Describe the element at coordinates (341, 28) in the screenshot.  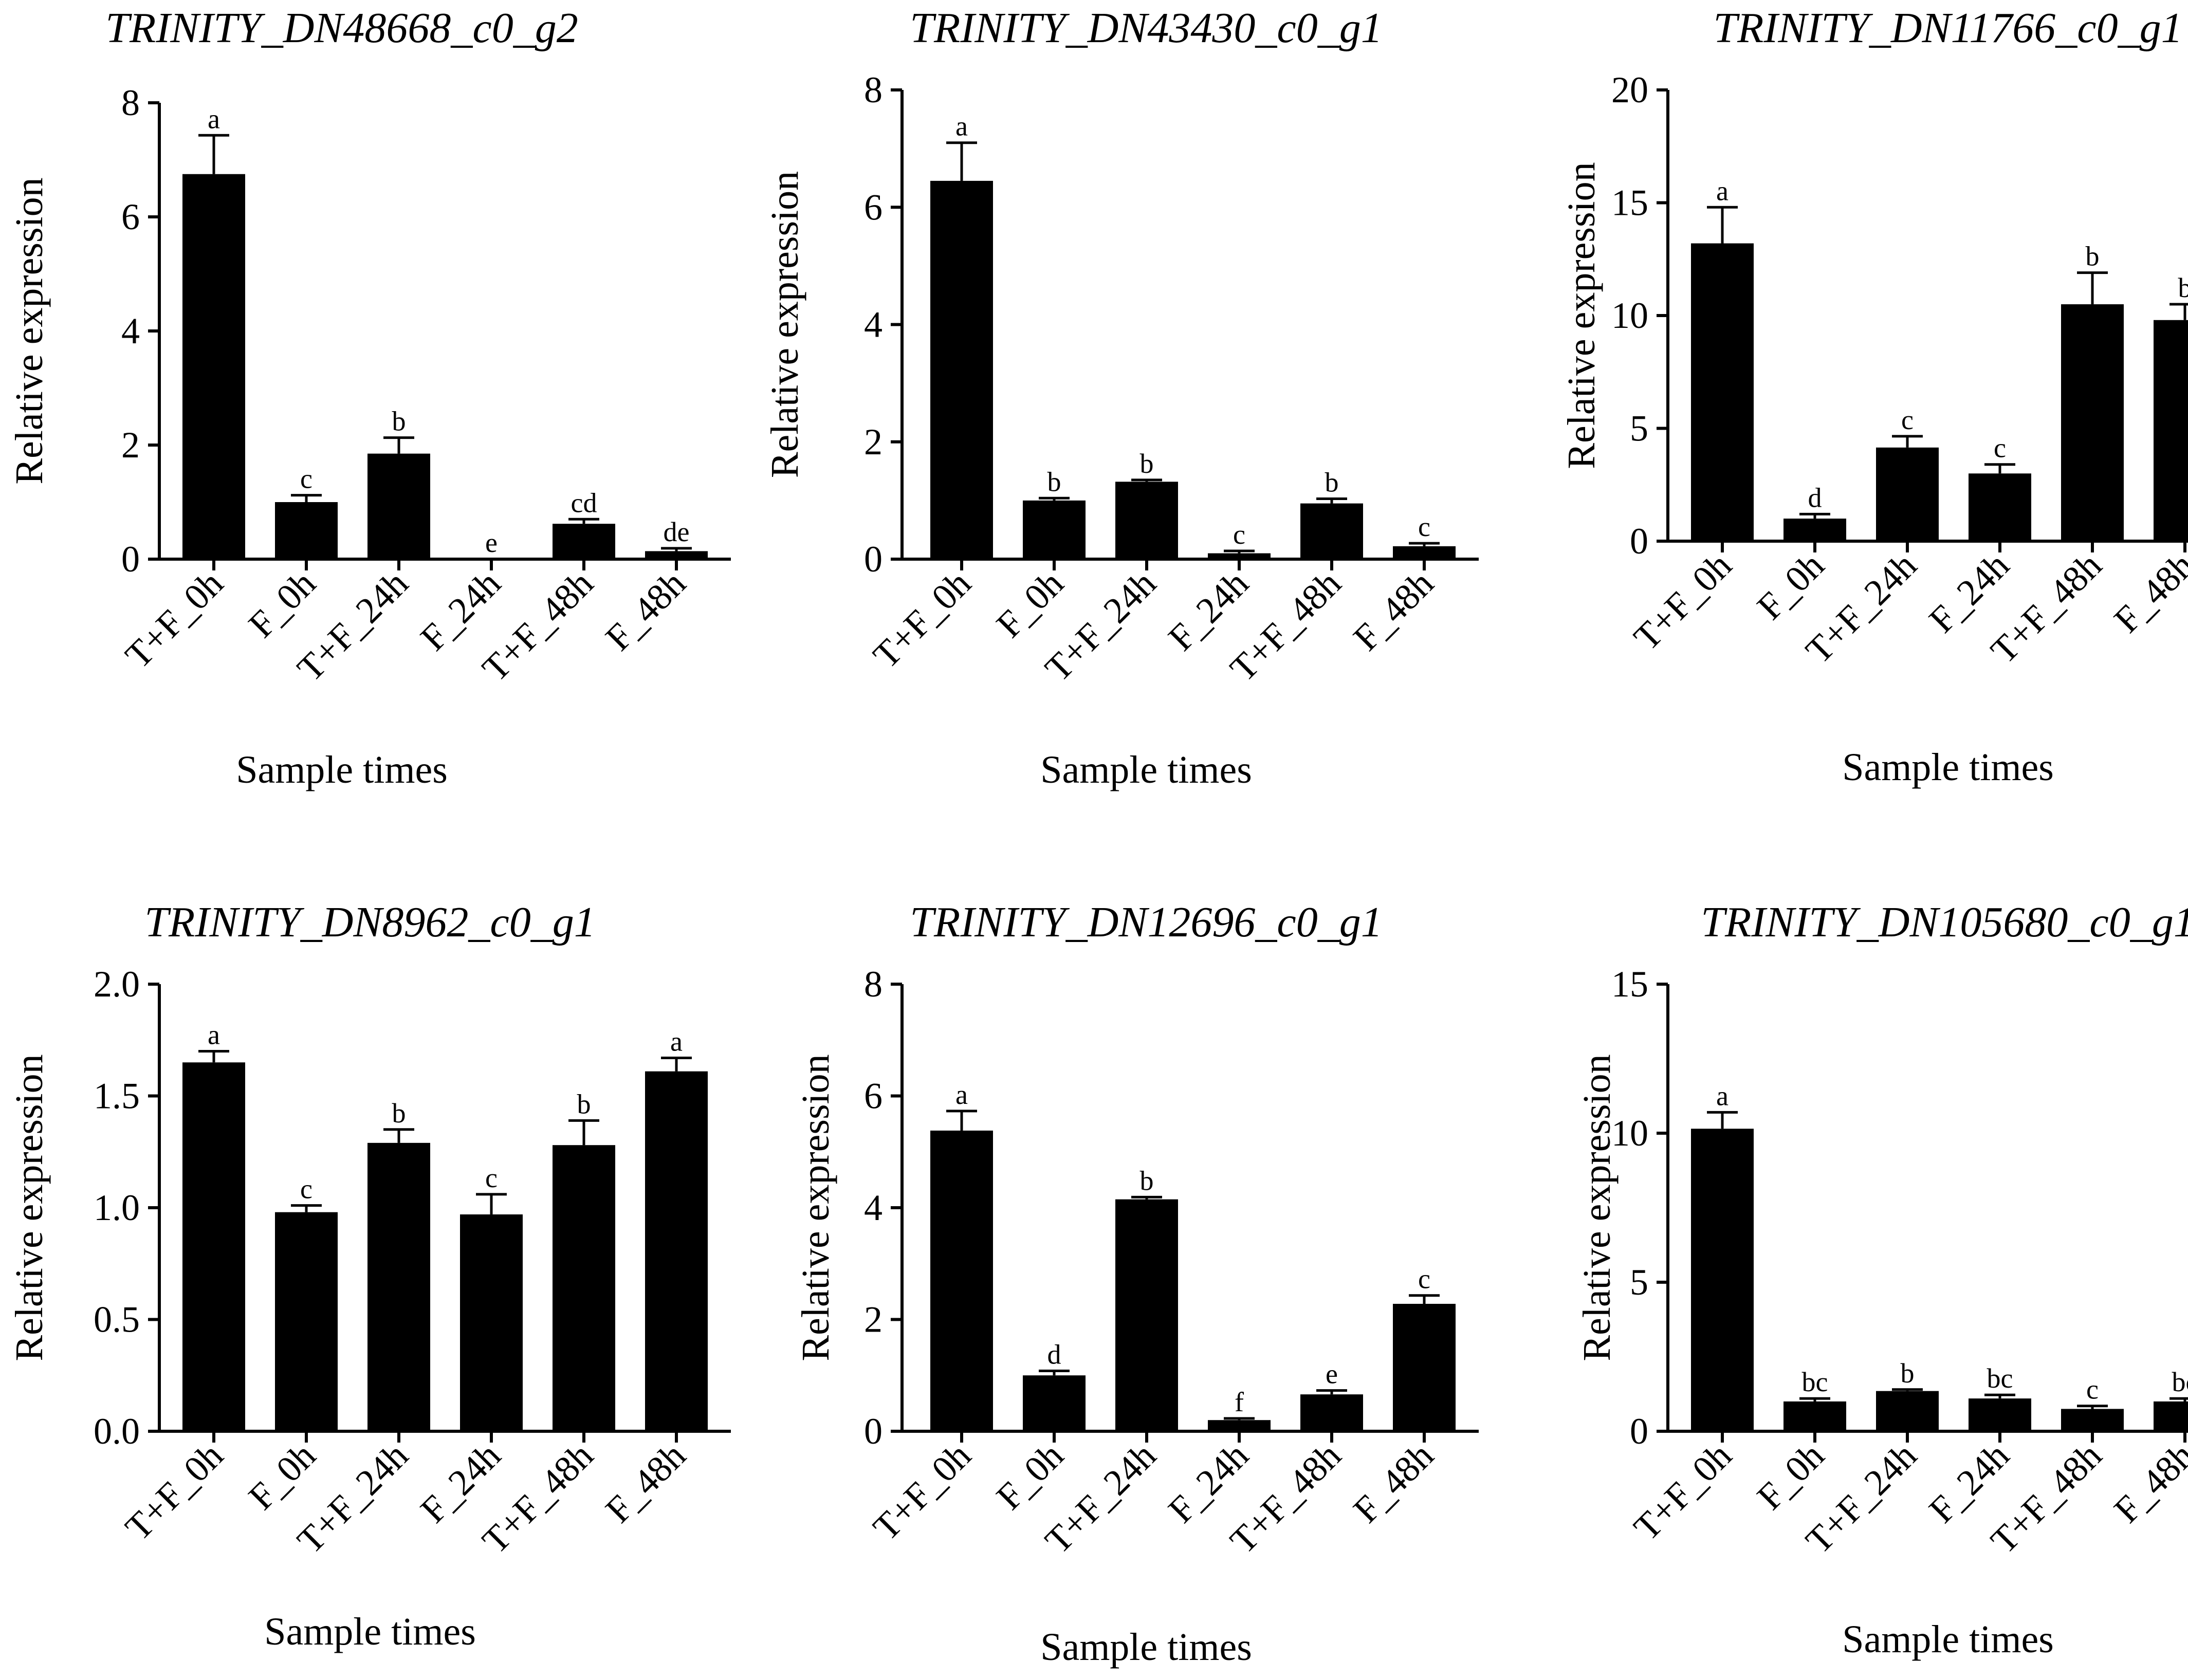
I see `chart-title: TRINITY_DN48668_c0_g2` at that location.